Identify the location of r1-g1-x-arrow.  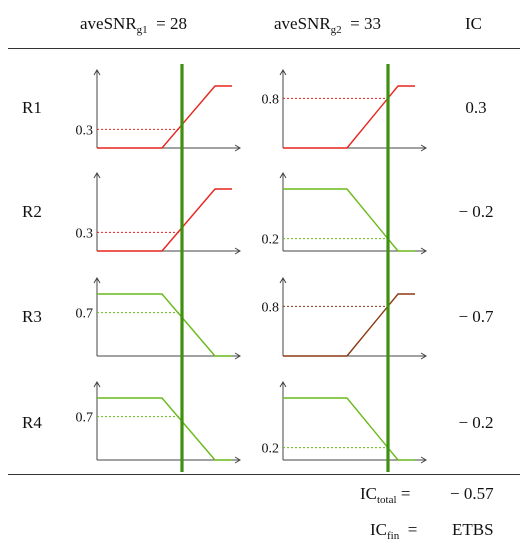
(237, 148).